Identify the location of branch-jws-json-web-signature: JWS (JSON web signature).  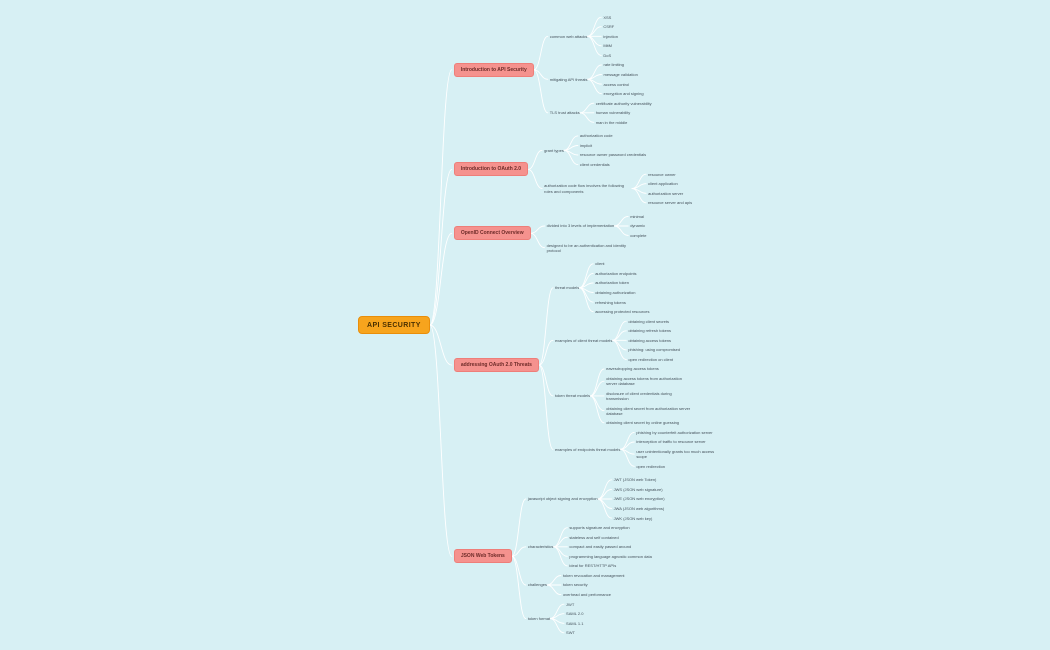
(647, 490).